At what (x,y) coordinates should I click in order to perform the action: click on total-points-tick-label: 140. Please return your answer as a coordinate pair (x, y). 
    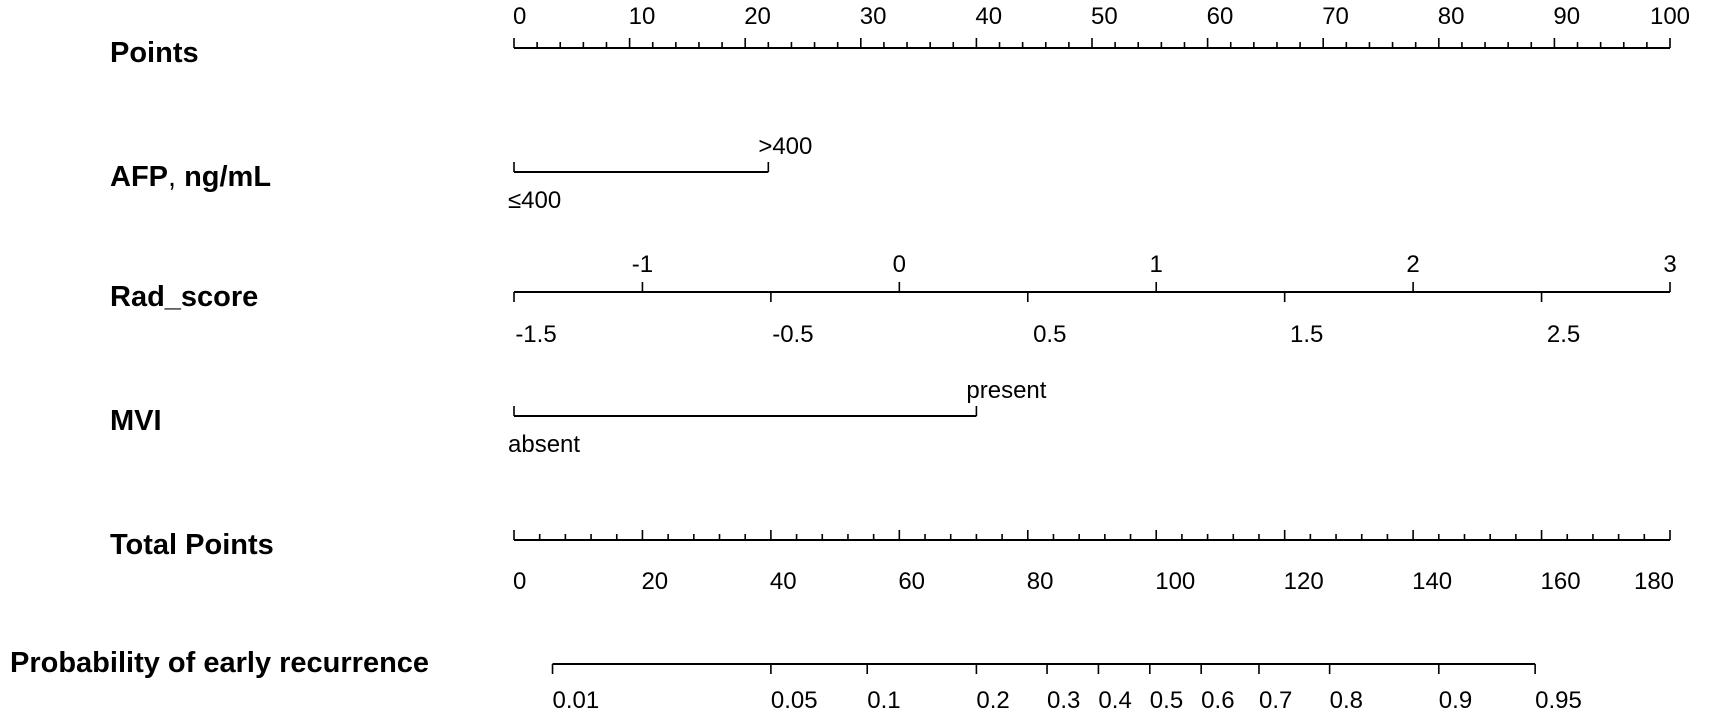
    Looking at the image, I should click on (1432, 581).